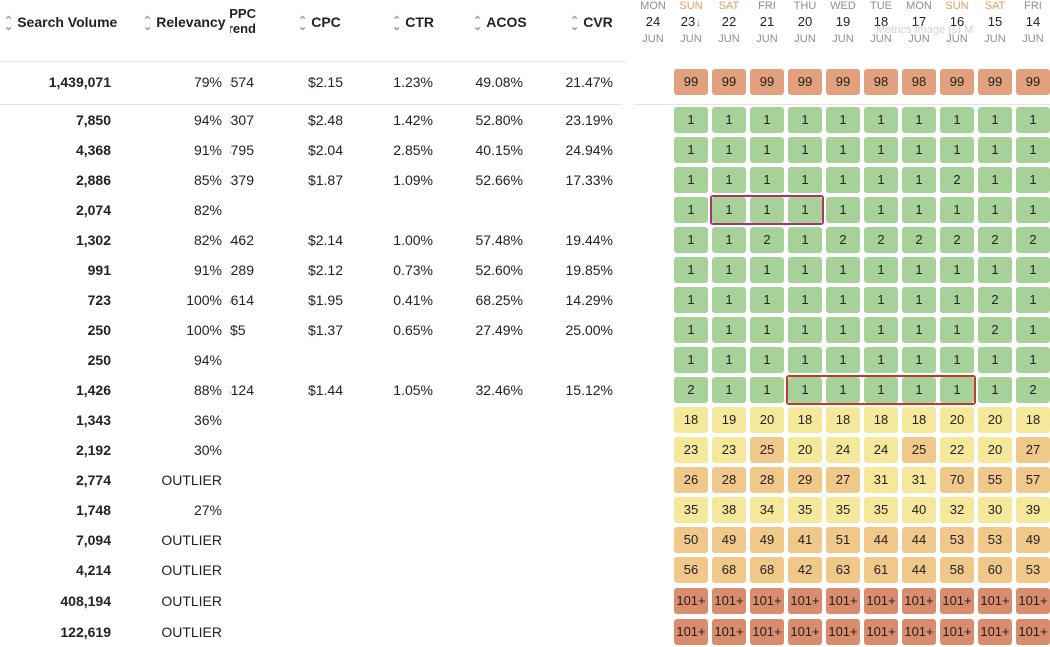  Describe the element at coordinates (1033, 480) in the screenshot. I see `rank-cell: 57` at that location.